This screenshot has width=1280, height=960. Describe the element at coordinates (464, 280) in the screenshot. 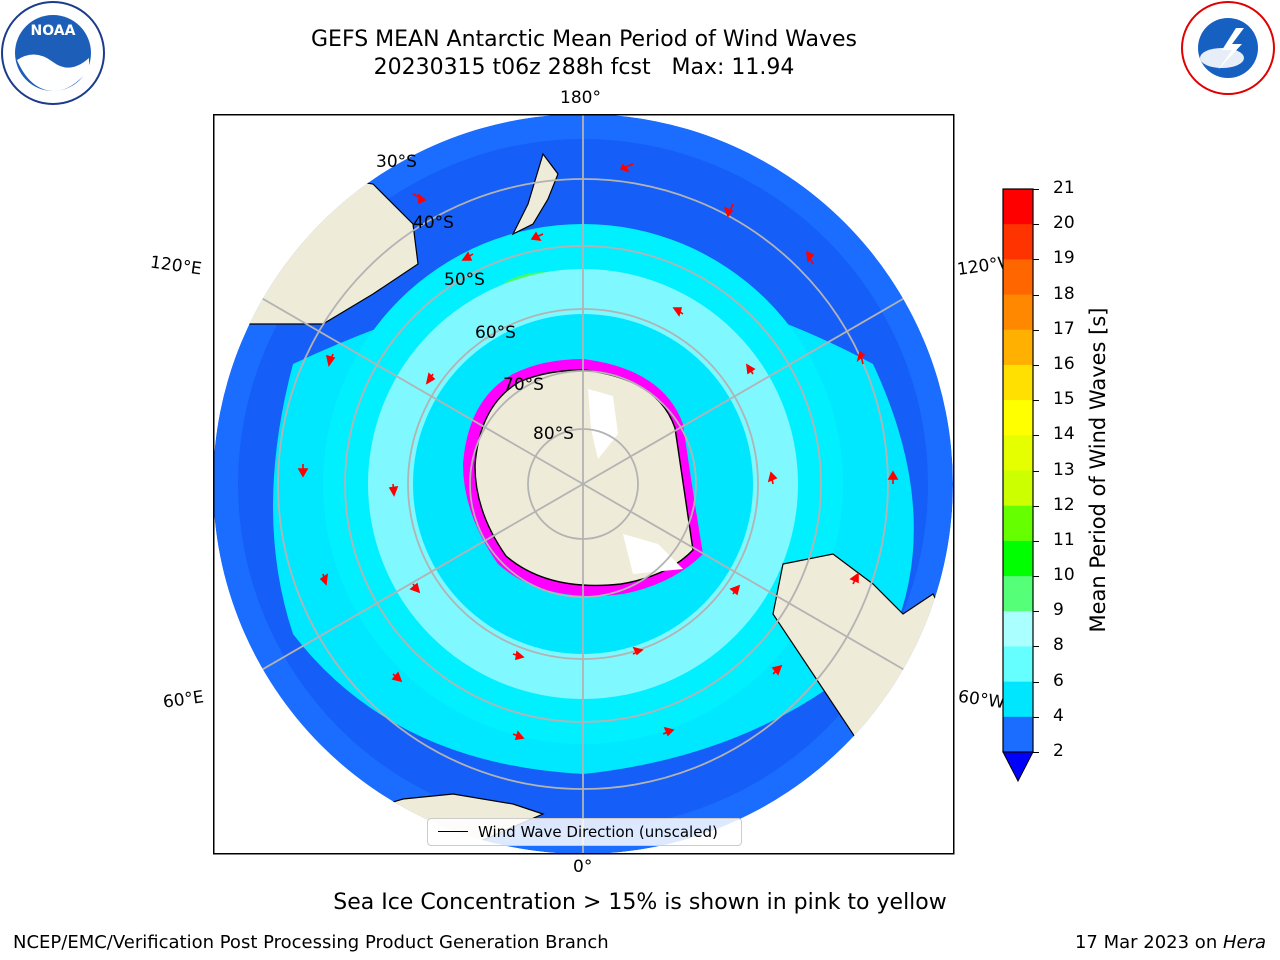

I see `lat-label-50s: 50°S` at that location.